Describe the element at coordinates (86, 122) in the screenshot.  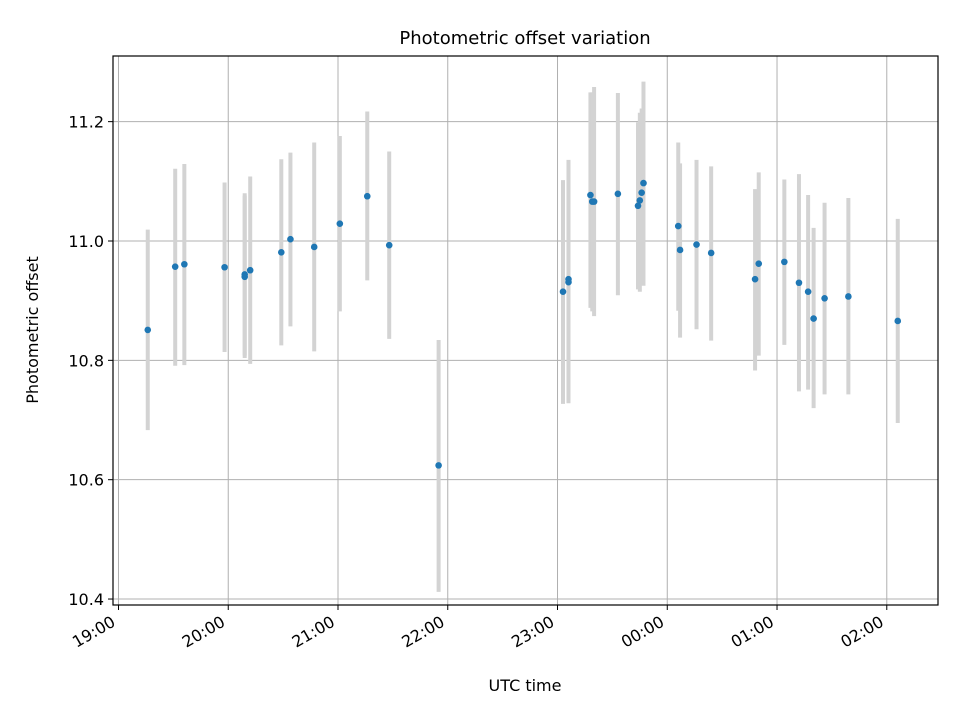
I see `y-tick-label: 11.2` at that location.